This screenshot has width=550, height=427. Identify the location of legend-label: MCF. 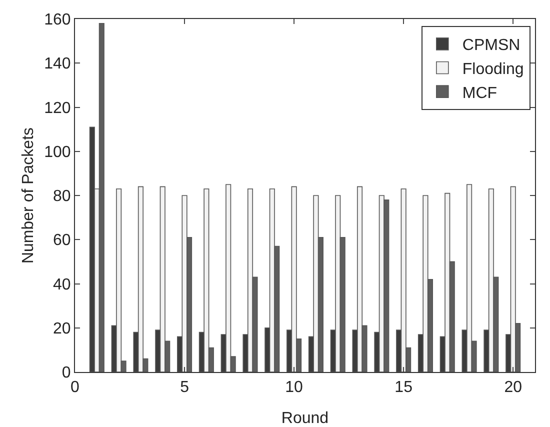
(480, 93).